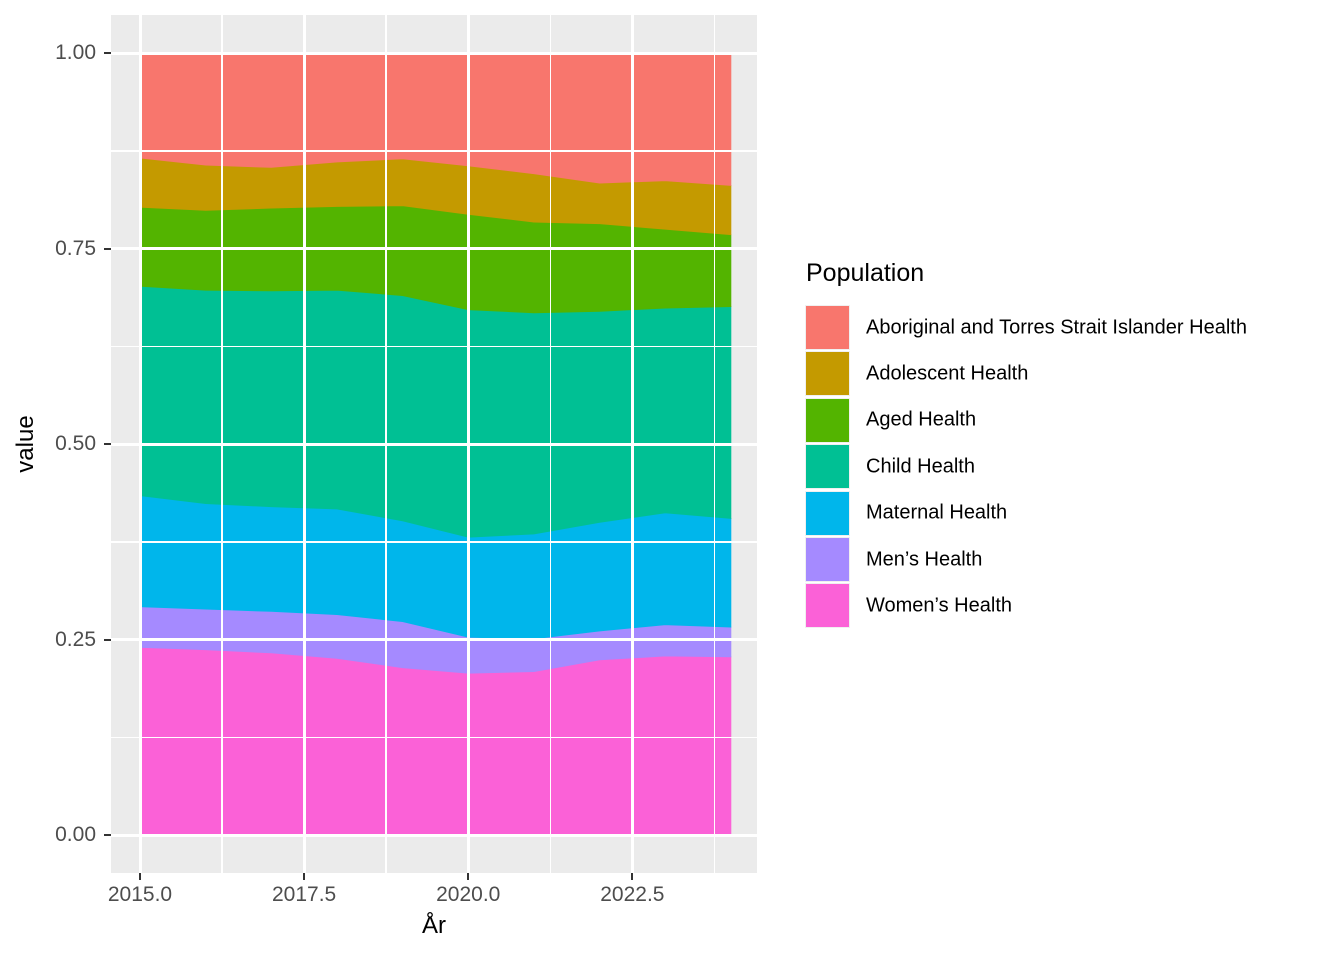 This screenshot has height=960, width=1344. I want to click on y-axis-tick-label: 1.00, so click(75, 53).